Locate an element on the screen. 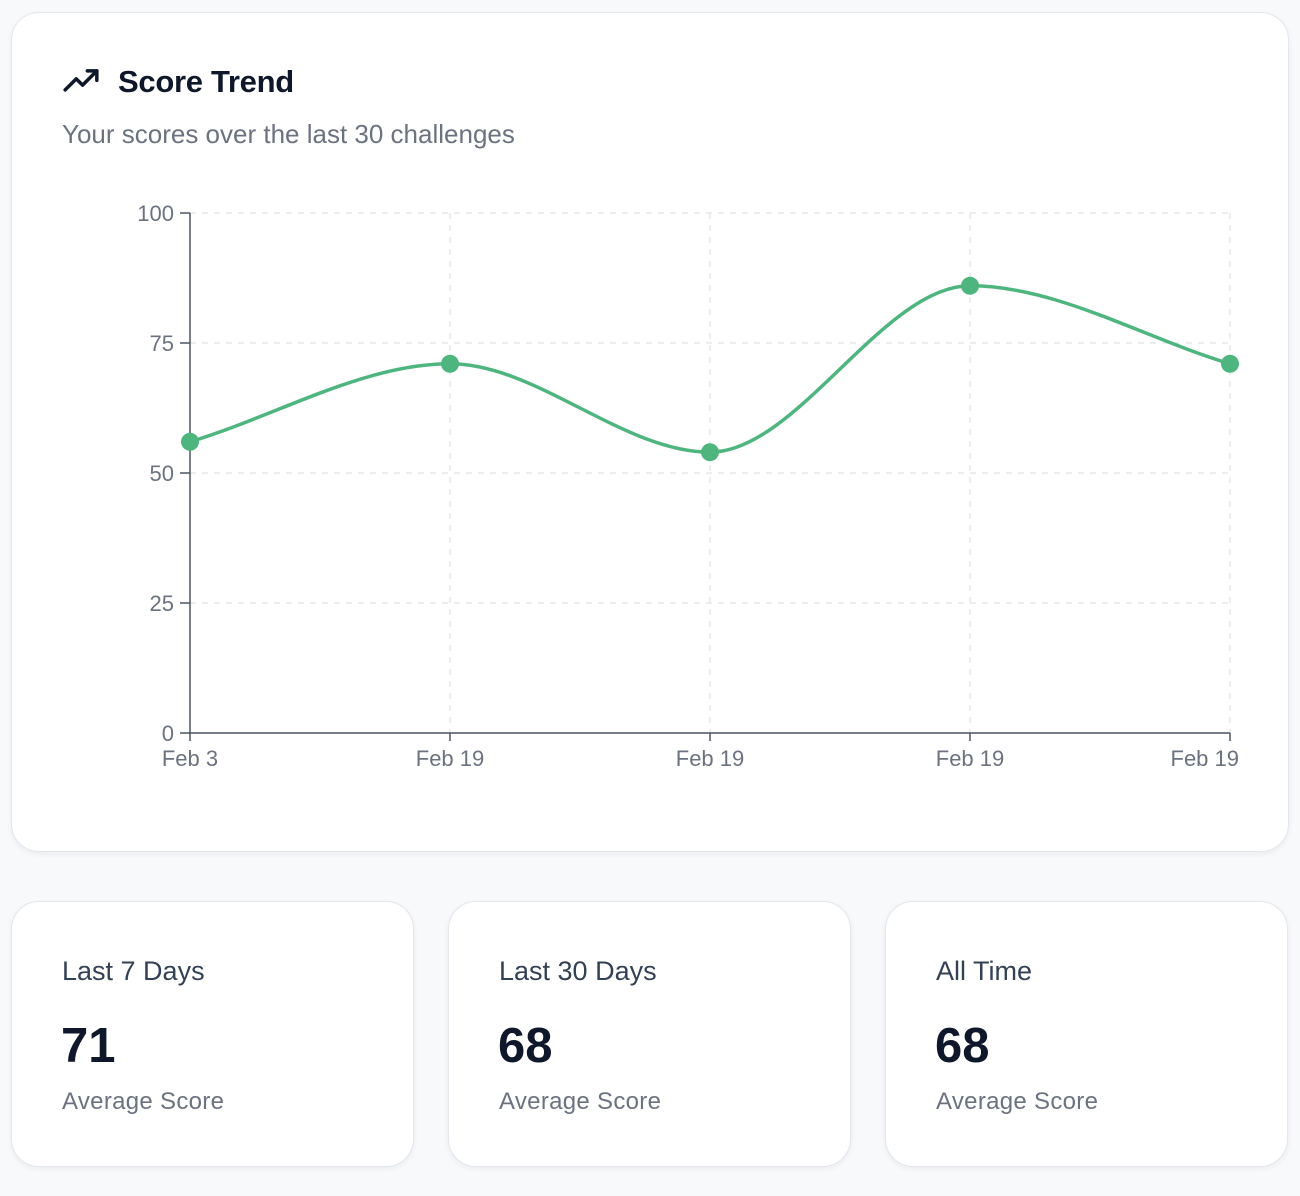 The image size is (1300, 1196). y-tick-label: 50 is located at coordinates (162, 473).